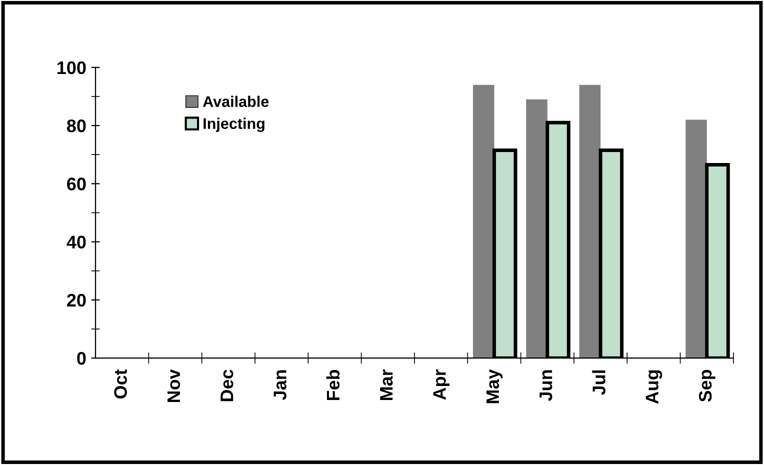 This screenshot has width=764, height=465. I want to click on y-tick-label: 20, so click(76, 300).